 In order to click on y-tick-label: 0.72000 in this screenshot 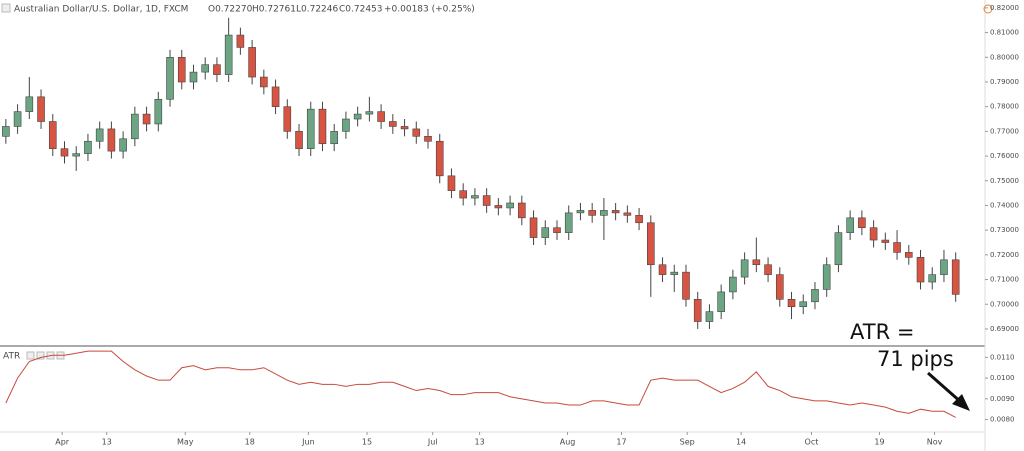, I will do `click(1004, 255)`.